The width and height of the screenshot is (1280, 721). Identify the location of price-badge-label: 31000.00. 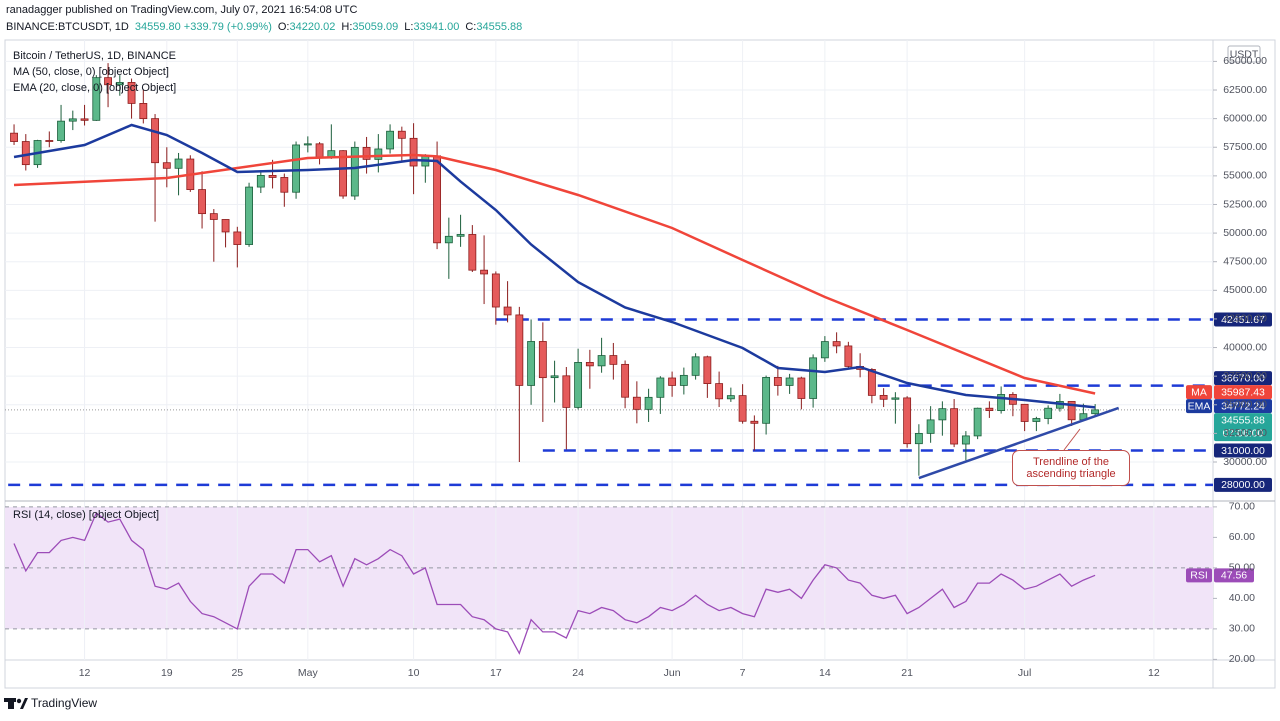
(1243, 451).